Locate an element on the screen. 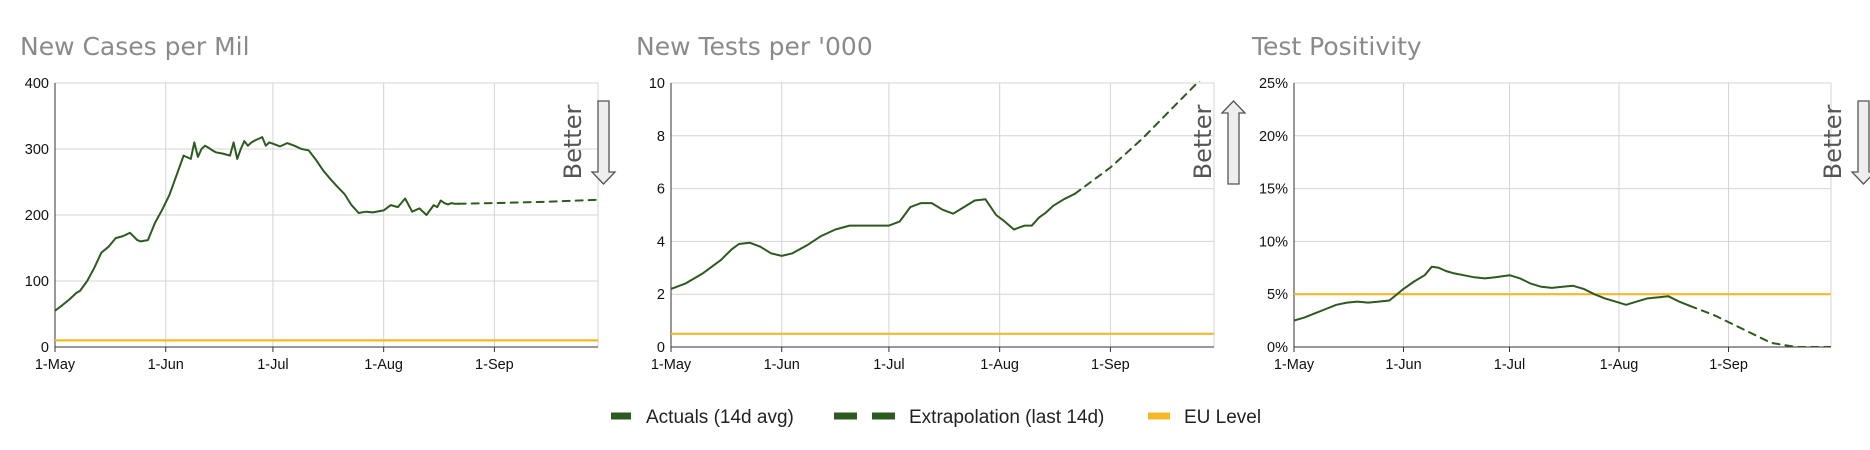  y-tick-label: 2 is located at coordinates (661, 295).